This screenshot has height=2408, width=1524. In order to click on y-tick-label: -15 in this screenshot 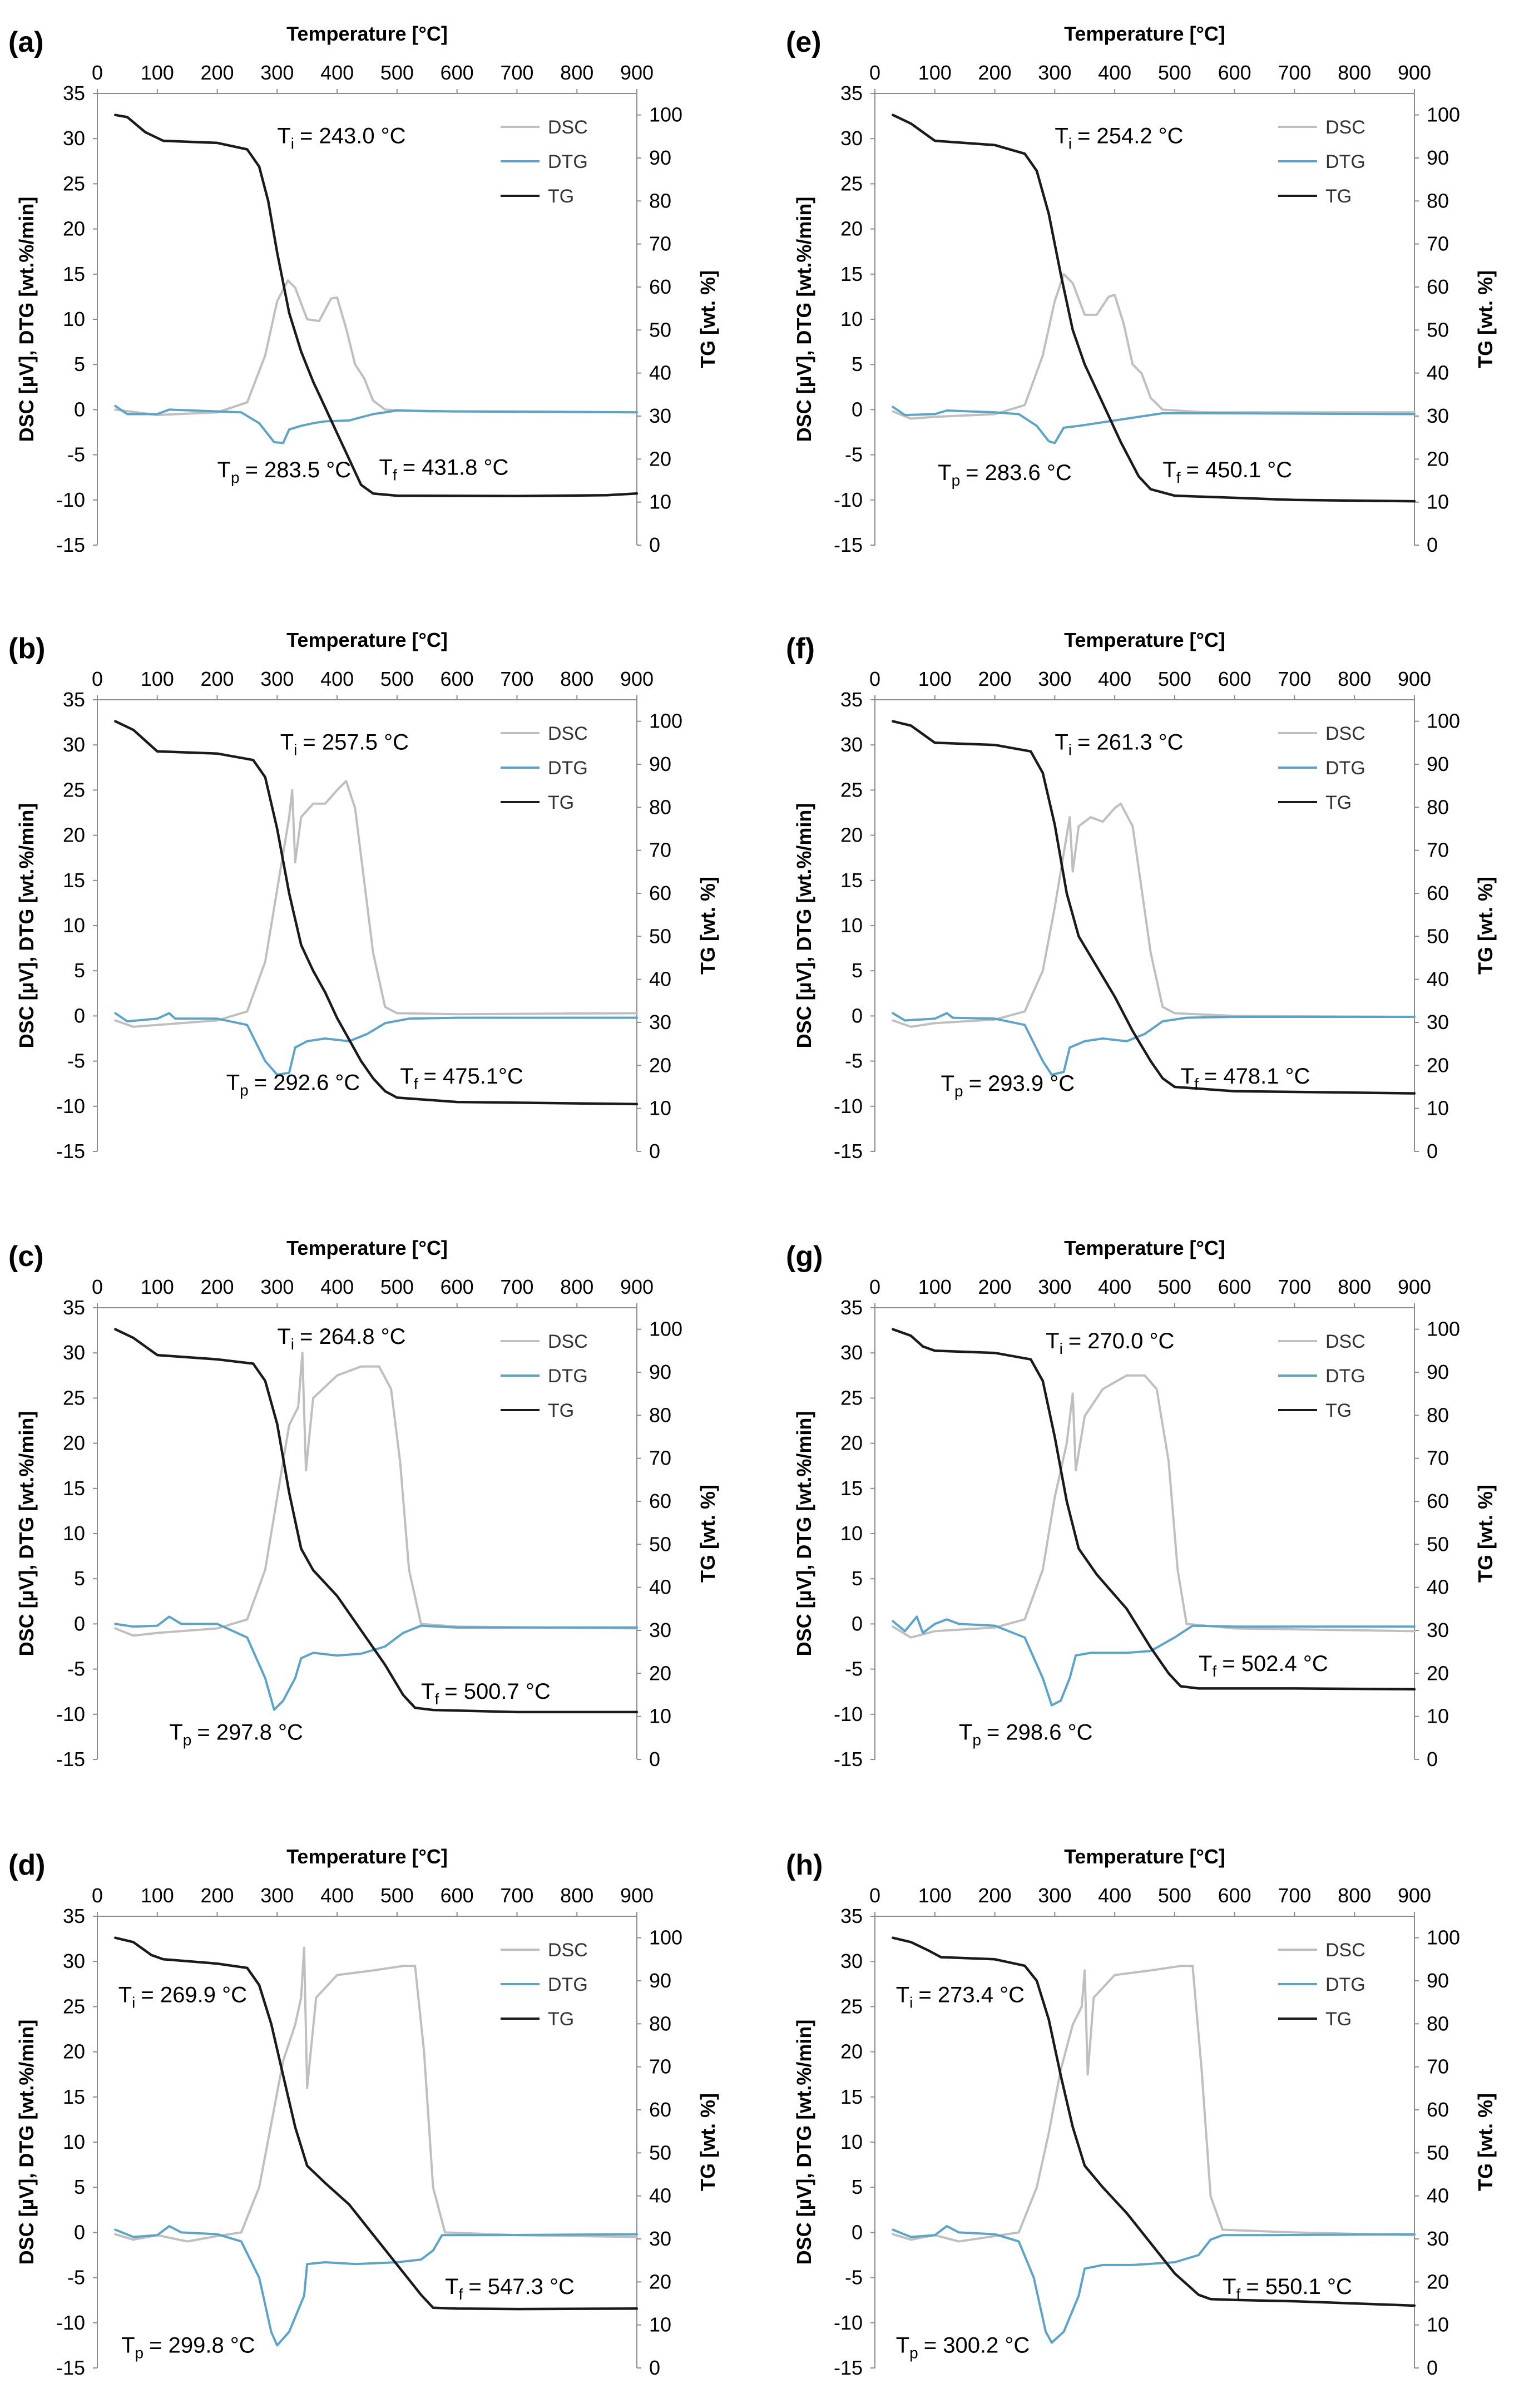, I will do `click(848, 2368)`.